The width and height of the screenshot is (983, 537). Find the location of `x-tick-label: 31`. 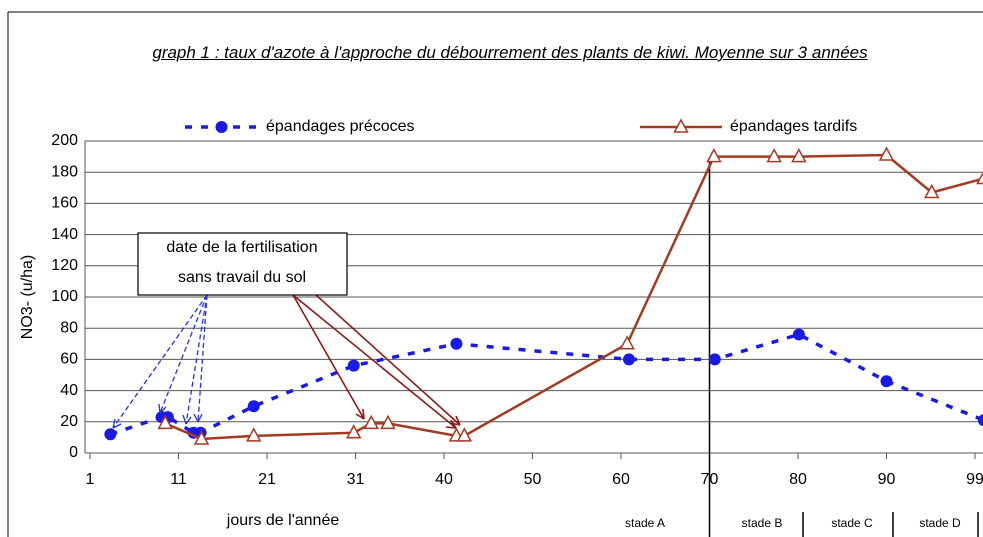

x-tick-label: 31 is located at coordinates (356, 479).